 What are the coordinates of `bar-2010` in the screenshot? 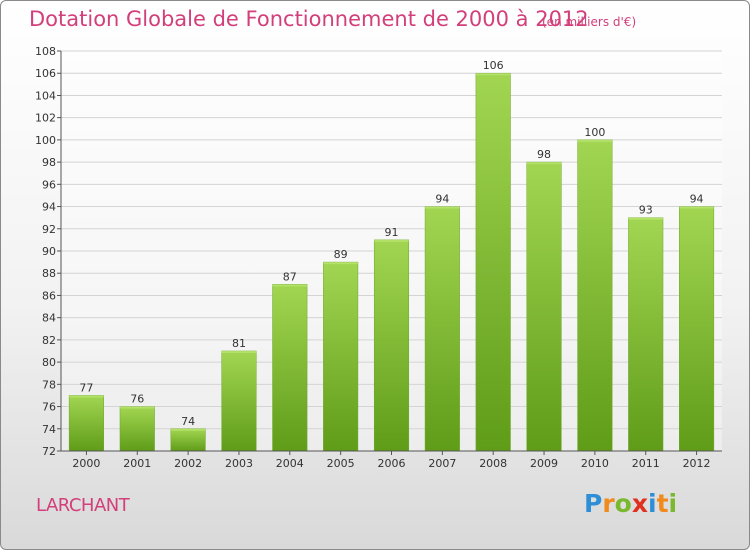 It's located at (595, 295).